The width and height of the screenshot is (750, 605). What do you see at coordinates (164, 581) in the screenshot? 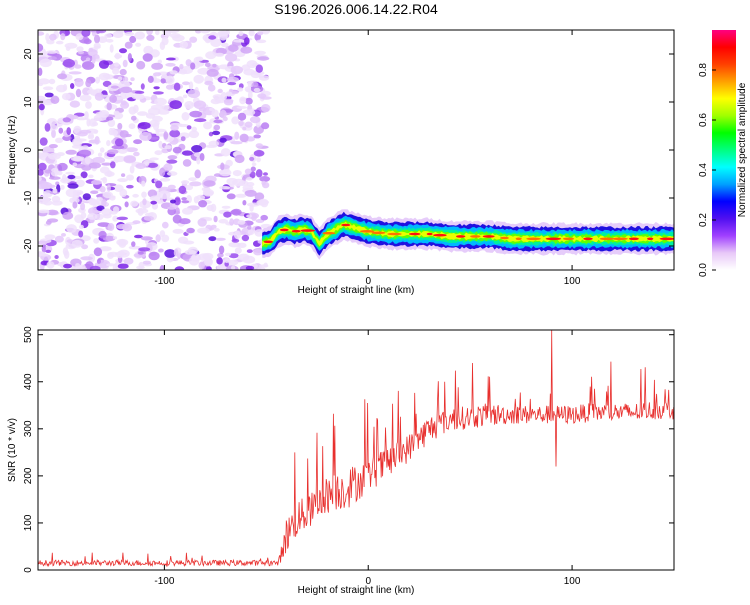
I see `x-tick-label: -100` at bounding box center [164, 581].